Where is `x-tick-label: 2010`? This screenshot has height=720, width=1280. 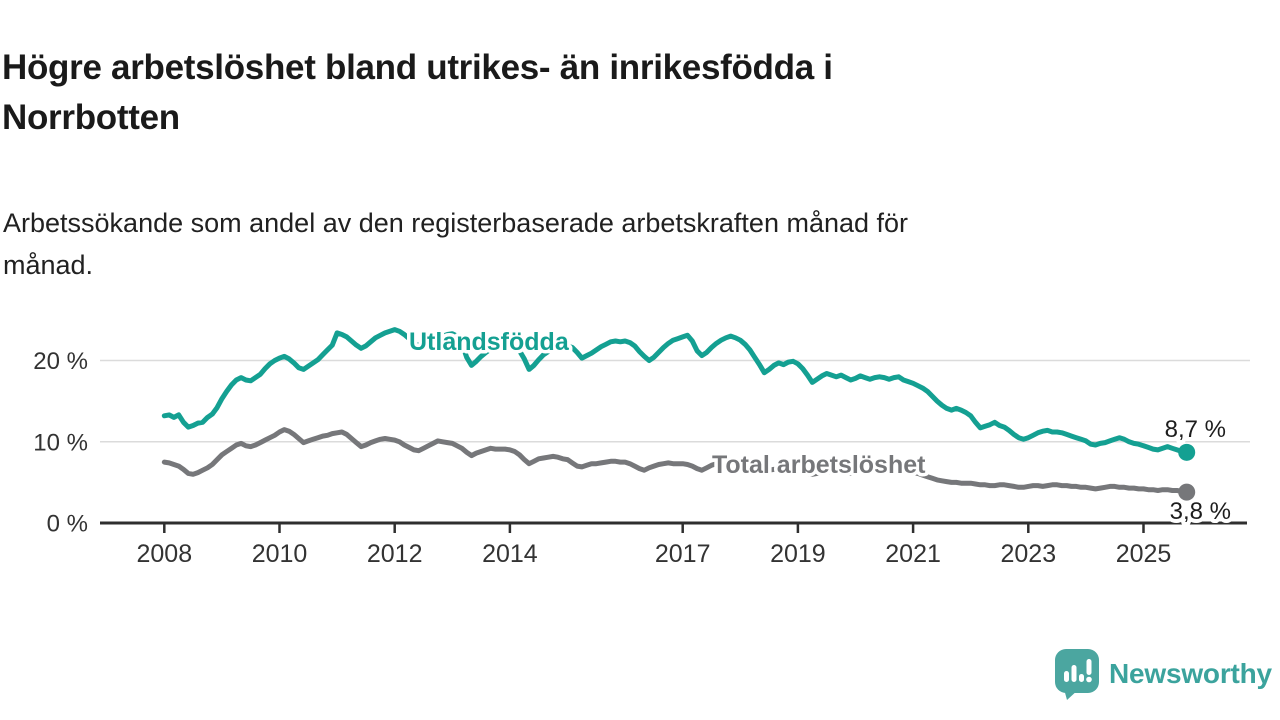
x-tick-label: 2010 is located at coordinates (280, 554).